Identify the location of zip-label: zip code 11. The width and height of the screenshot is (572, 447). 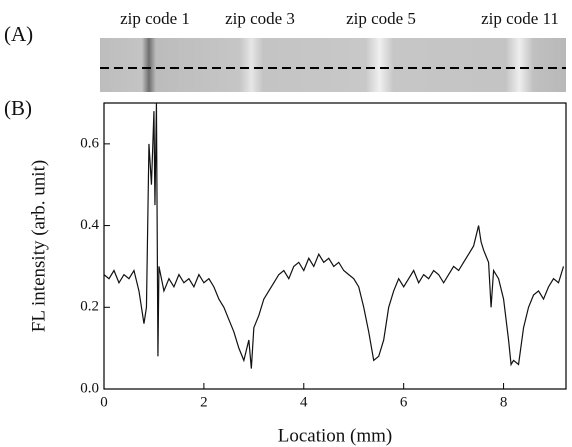
(520, 18).